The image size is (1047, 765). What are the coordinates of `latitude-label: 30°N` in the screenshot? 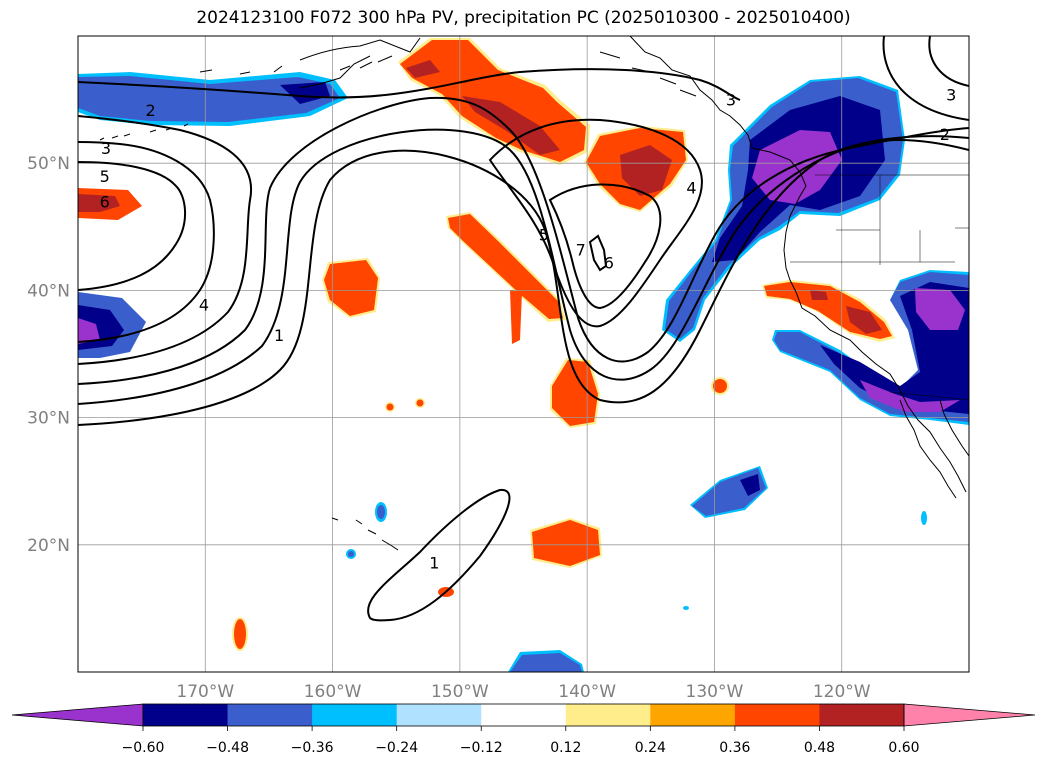 It's located at (48, 419).